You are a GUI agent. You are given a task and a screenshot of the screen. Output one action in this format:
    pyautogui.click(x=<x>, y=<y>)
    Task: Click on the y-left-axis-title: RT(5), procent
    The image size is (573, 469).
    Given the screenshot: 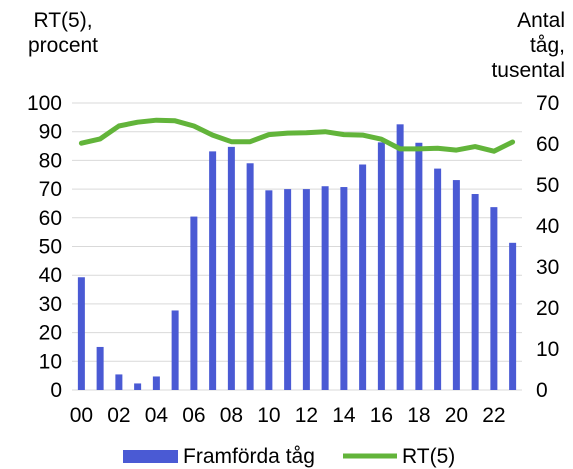 What is the action you would take?
    pyautogui.click(x=63, y=33)
    